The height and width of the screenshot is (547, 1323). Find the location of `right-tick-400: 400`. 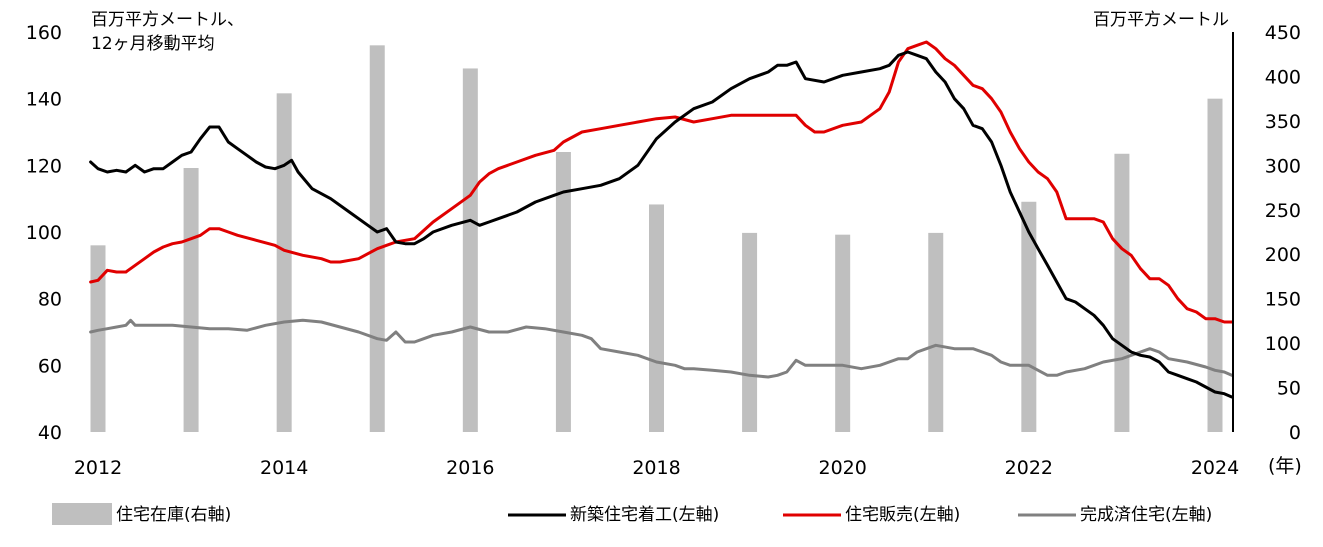

right-tick-400: 400 is located at coordinates (1283, 77).